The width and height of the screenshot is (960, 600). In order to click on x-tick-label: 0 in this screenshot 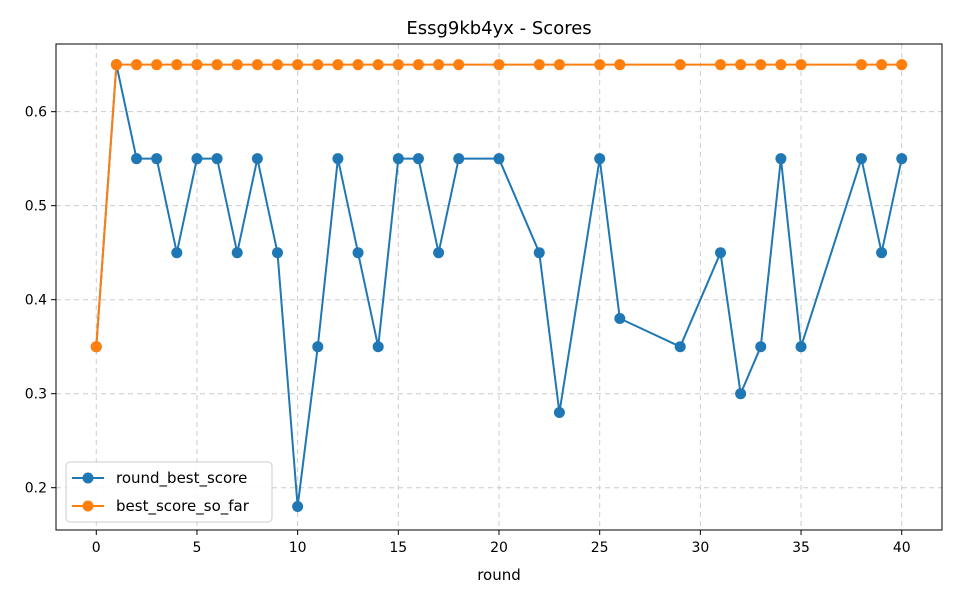, I will do `click(96, 548)`.